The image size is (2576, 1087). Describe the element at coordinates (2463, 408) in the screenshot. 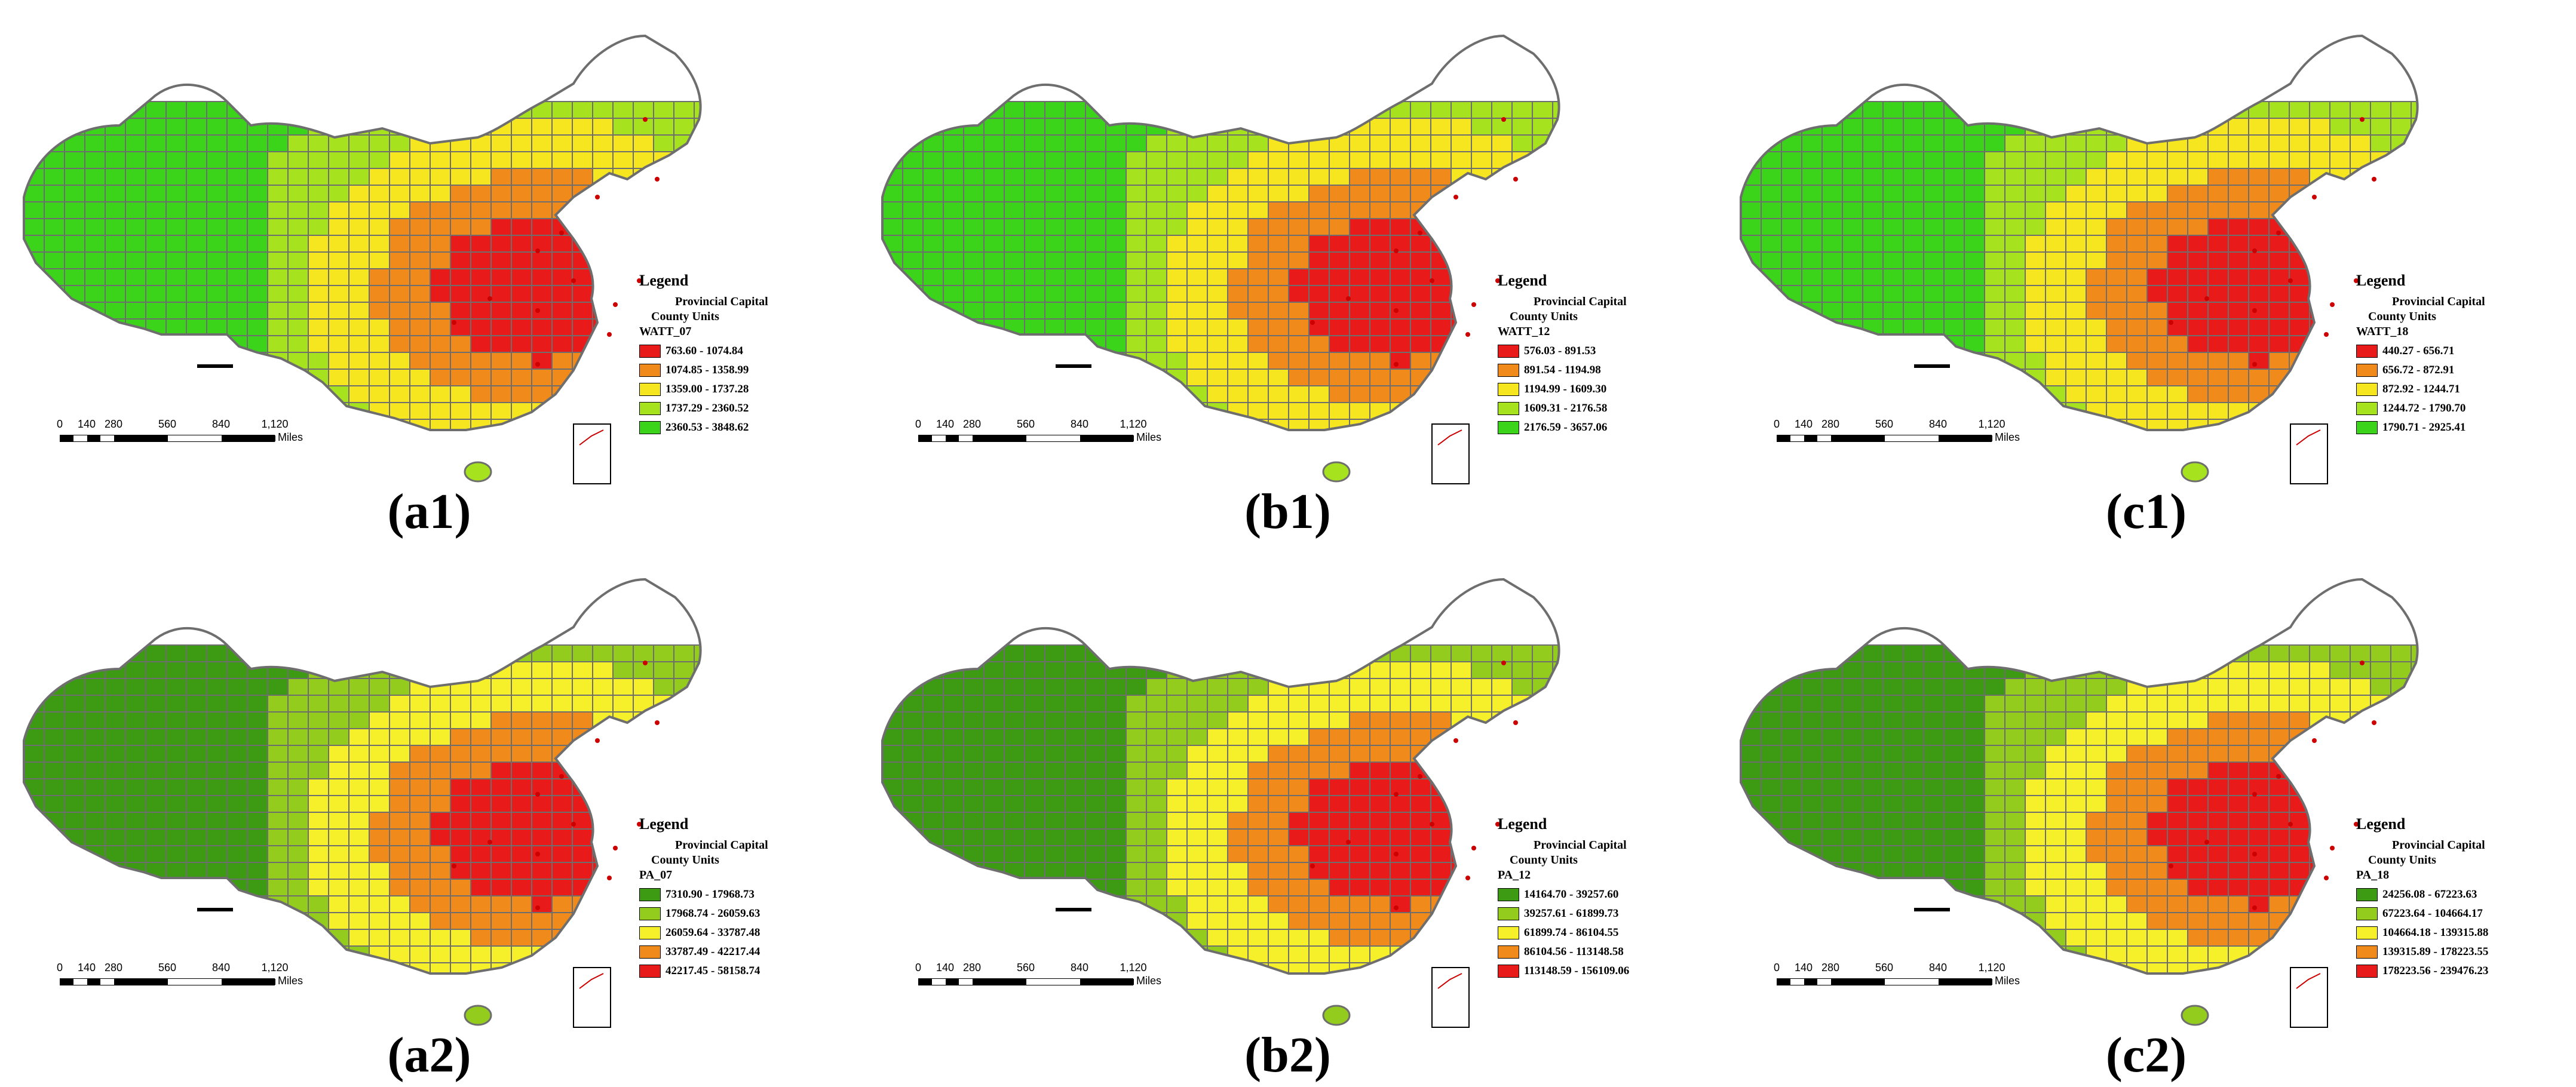

I see `legend-item: 1244.72 - 1790.70` at that location.